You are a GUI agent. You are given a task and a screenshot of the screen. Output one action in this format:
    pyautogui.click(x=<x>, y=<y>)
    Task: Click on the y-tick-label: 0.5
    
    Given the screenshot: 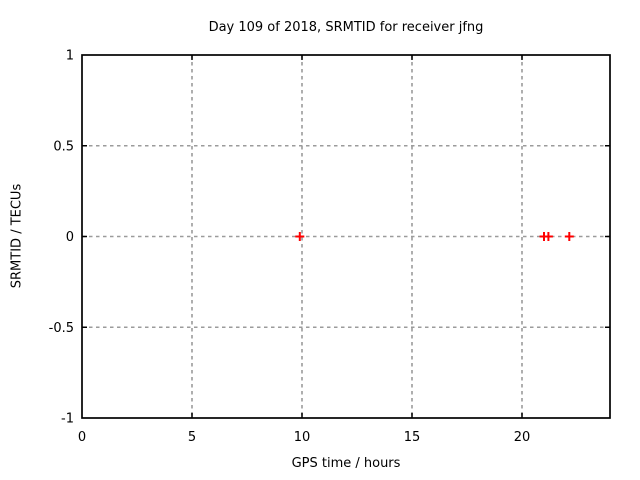 What is the action you would take?
    pyautogui.click(x=63, y=146)
    